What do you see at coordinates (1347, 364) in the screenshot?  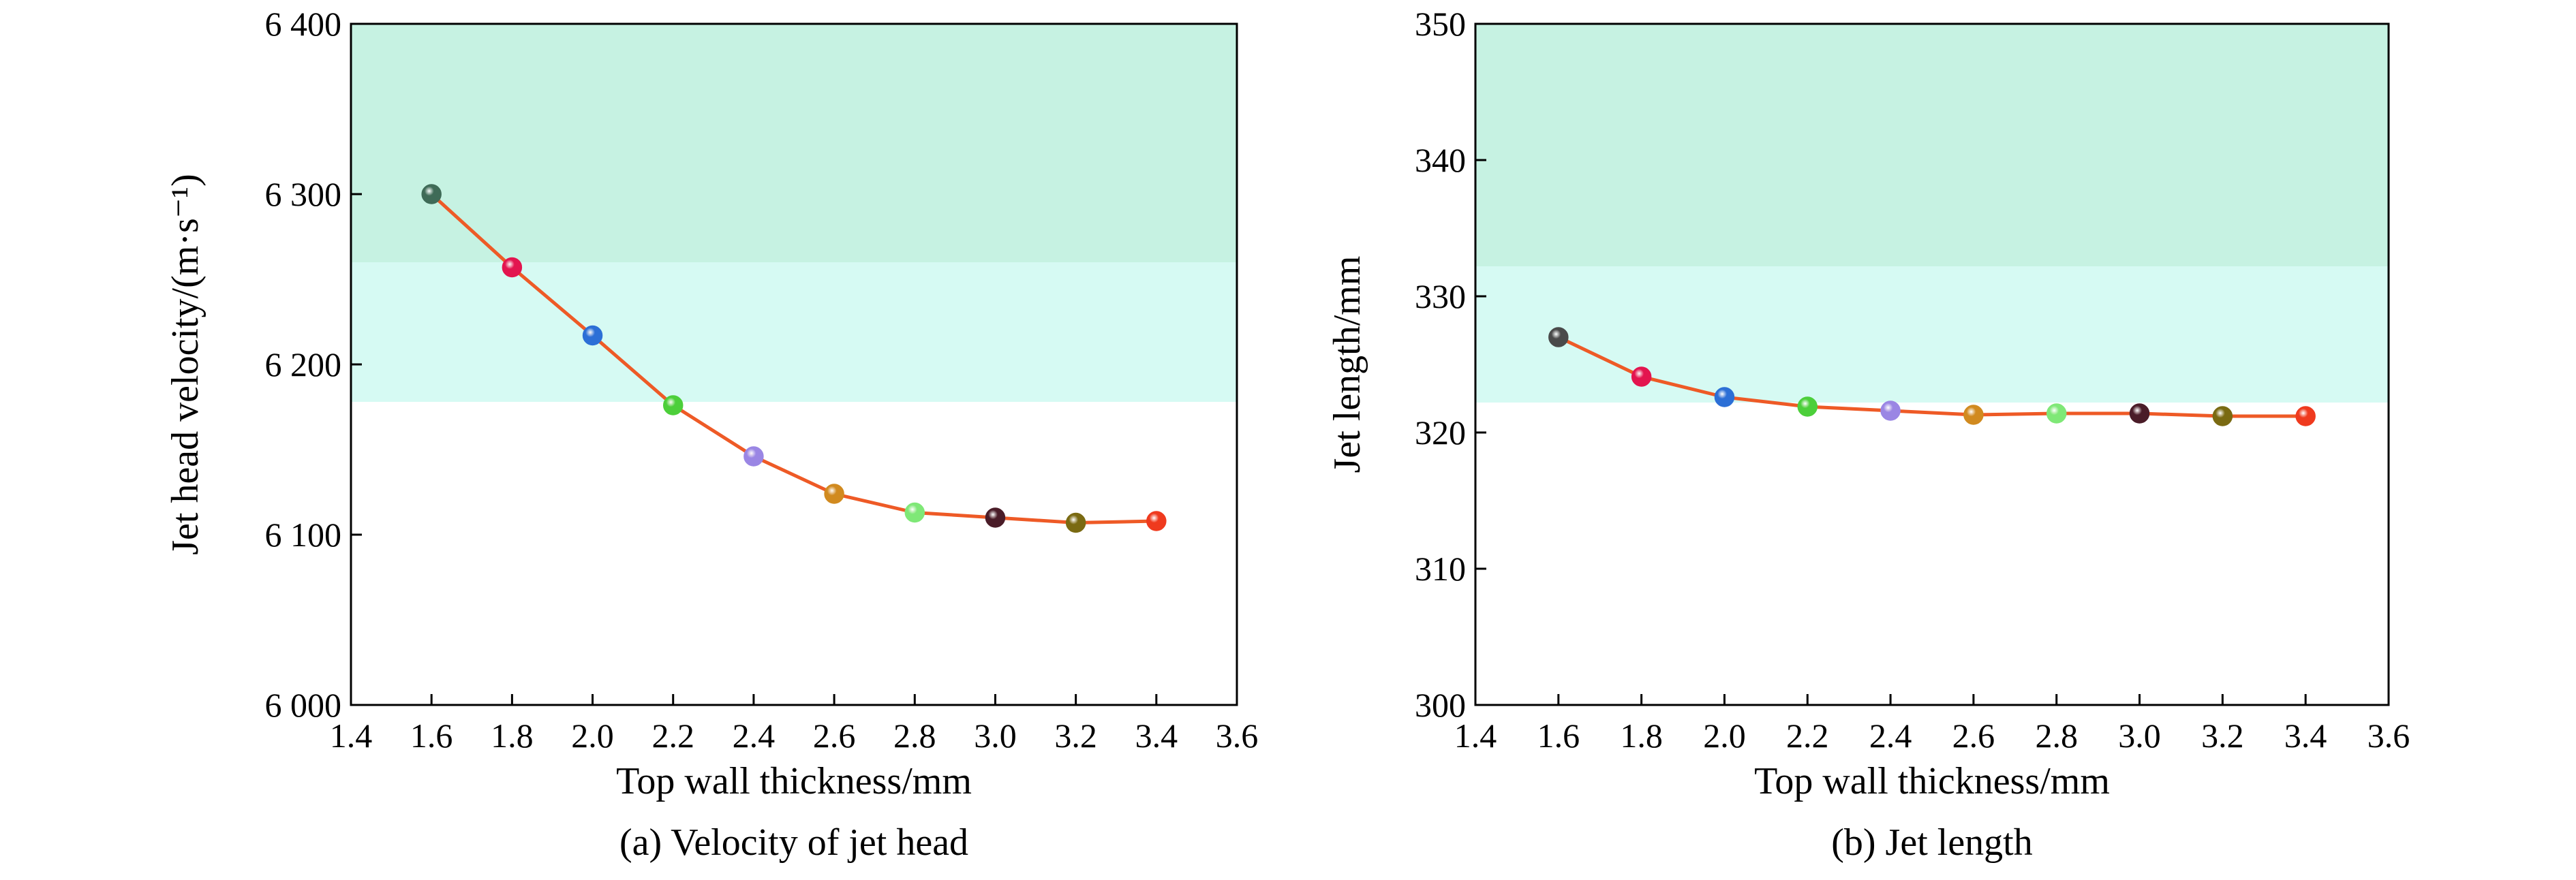 I see `y-axis-label: Jet length/mm` at bounding box center [1347, 364].